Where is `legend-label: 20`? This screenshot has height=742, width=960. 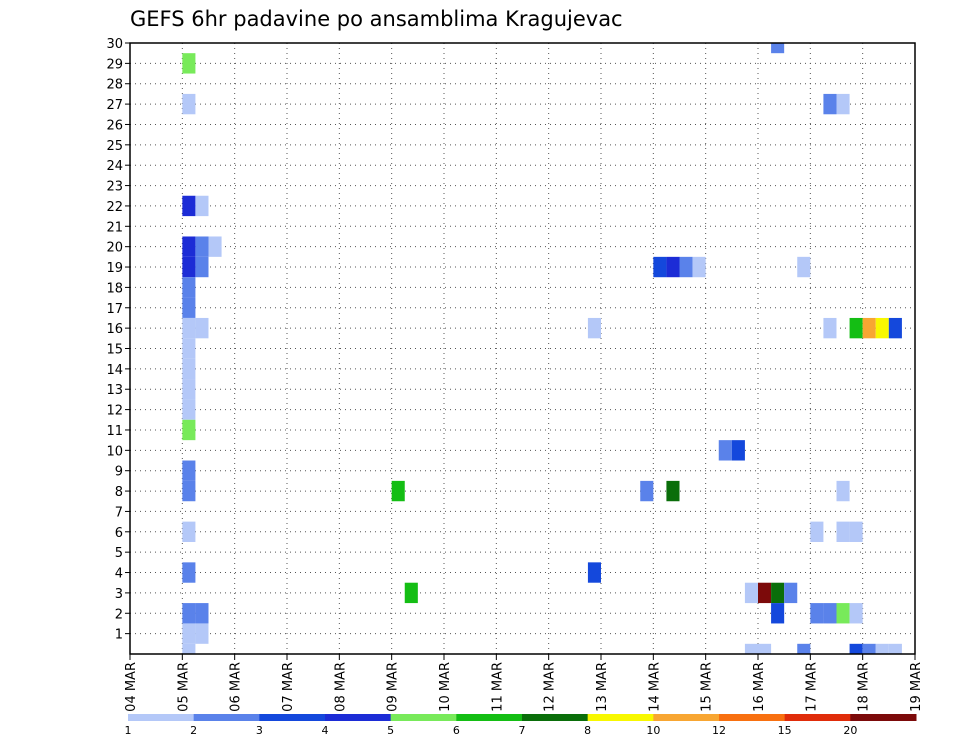 legend-label: 20 is located at coordinates (850, 730).